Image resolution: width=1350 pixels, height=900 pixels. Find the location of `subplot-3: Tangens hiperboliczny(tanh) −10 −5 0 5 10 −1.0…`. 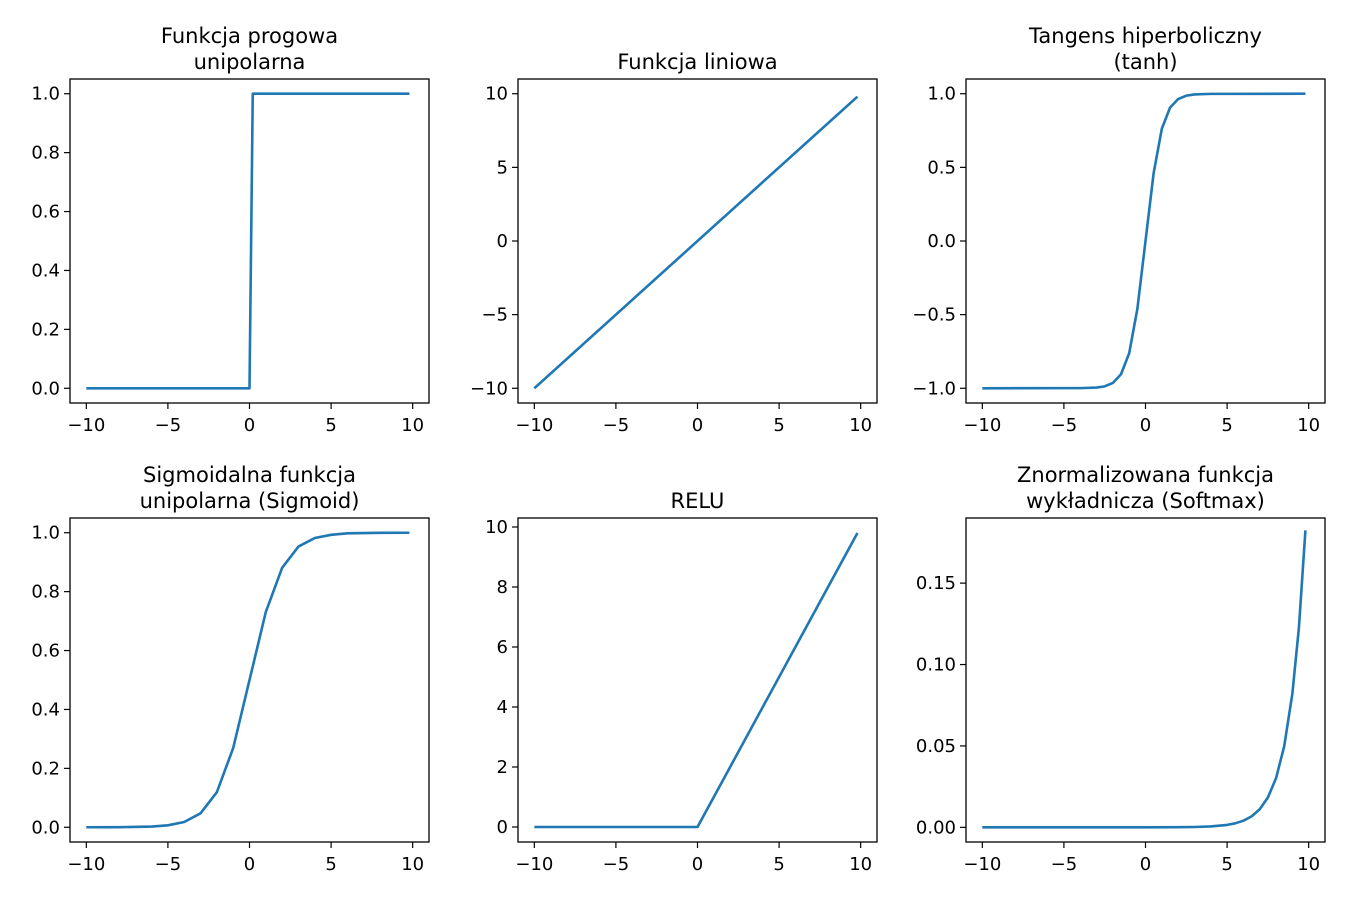

subplot-3: Tangens hiperboliczny(tanh) −10 −5 0 5 10 −1.0… is located at coordinates (1119, 230).